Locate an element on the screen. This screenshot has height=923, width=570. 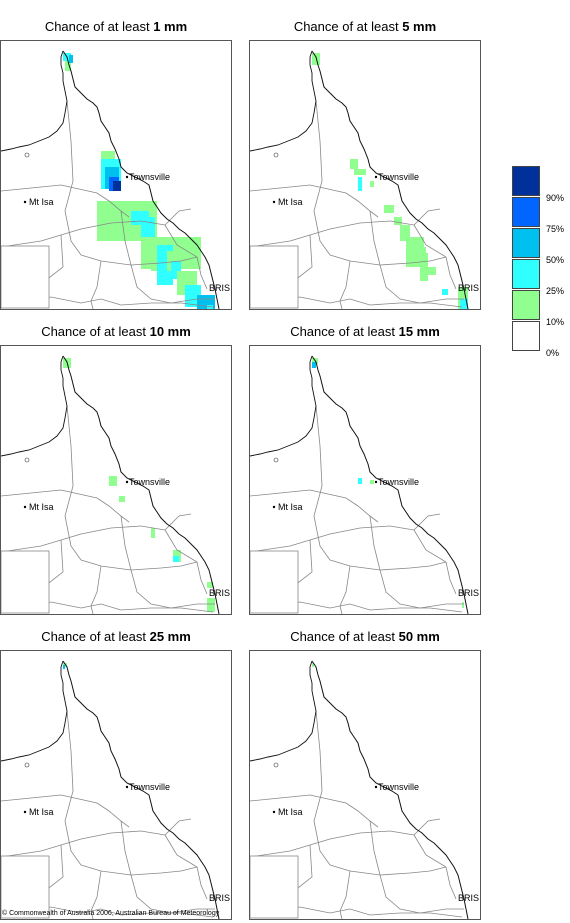
panel-title: Chance of at least 5 mm is located at coordinates (365, 26).